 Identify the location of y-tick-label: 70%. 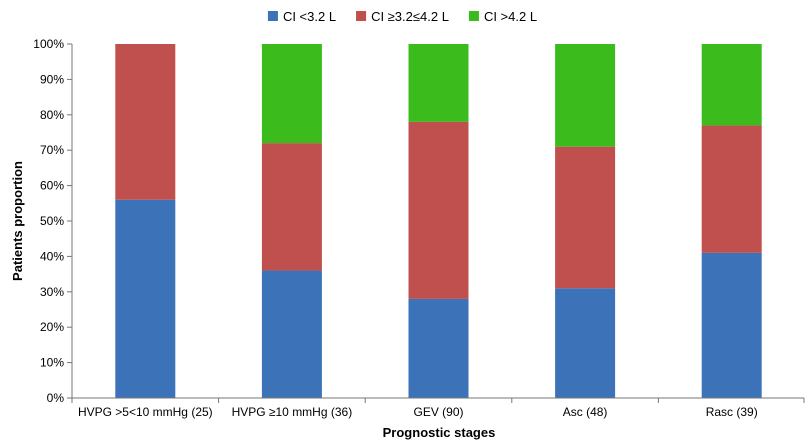
(52, 150).